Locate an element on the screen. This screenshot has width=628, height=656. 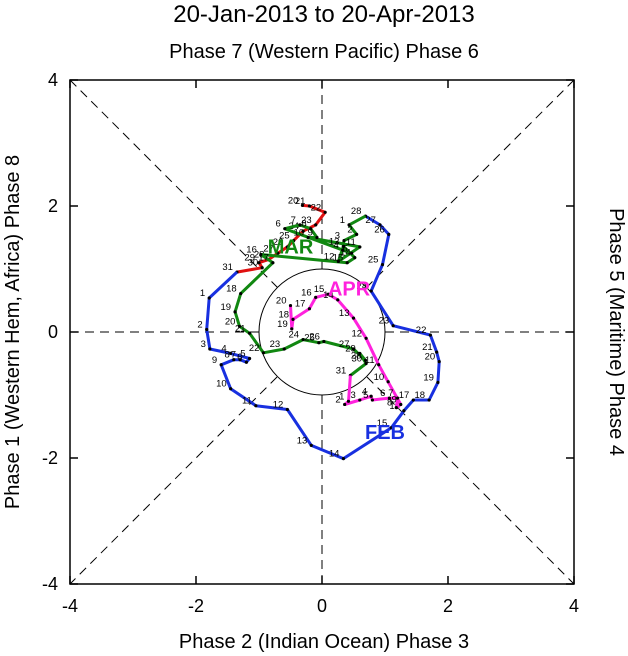
day-label: 19 is located at coordinates (282, 324).